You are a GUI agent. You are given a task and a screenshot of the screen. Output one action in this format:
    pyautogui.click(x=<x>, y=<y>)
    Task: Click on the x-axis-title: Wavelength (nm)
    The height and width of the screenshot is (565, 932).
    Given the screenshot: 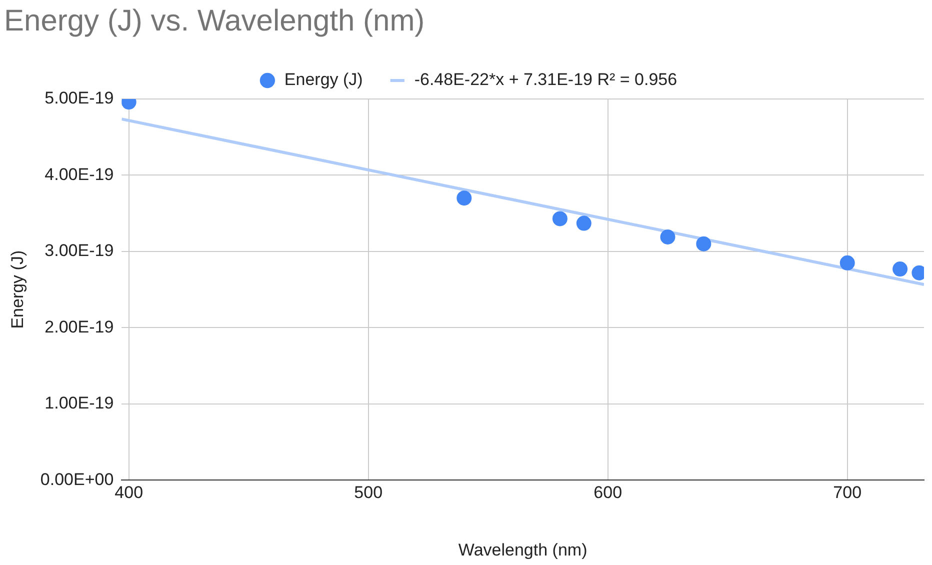 What is the action you would take?
    pyautogui.click(x=523, y=550)
    